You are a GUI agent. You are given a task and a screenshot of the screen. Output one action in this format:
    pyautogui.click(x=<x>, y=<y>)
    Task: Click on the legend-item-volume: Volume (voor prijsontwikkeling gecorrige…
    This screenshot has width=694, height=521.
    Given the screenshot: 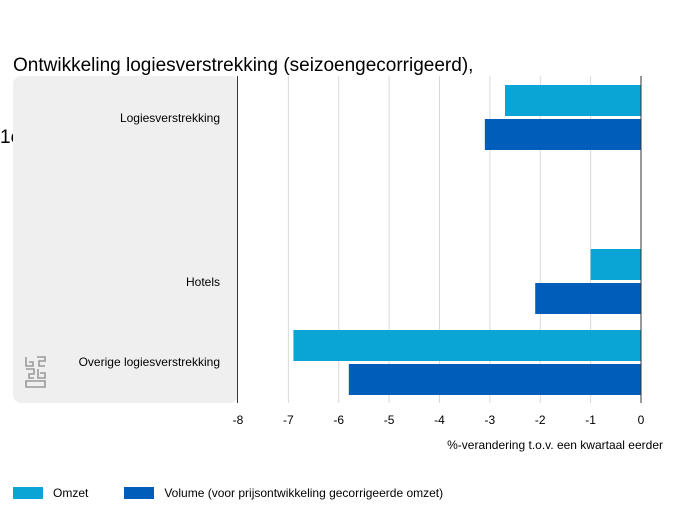 What is the action you would take?
    pyautogui.click(x=283, y=493)
    